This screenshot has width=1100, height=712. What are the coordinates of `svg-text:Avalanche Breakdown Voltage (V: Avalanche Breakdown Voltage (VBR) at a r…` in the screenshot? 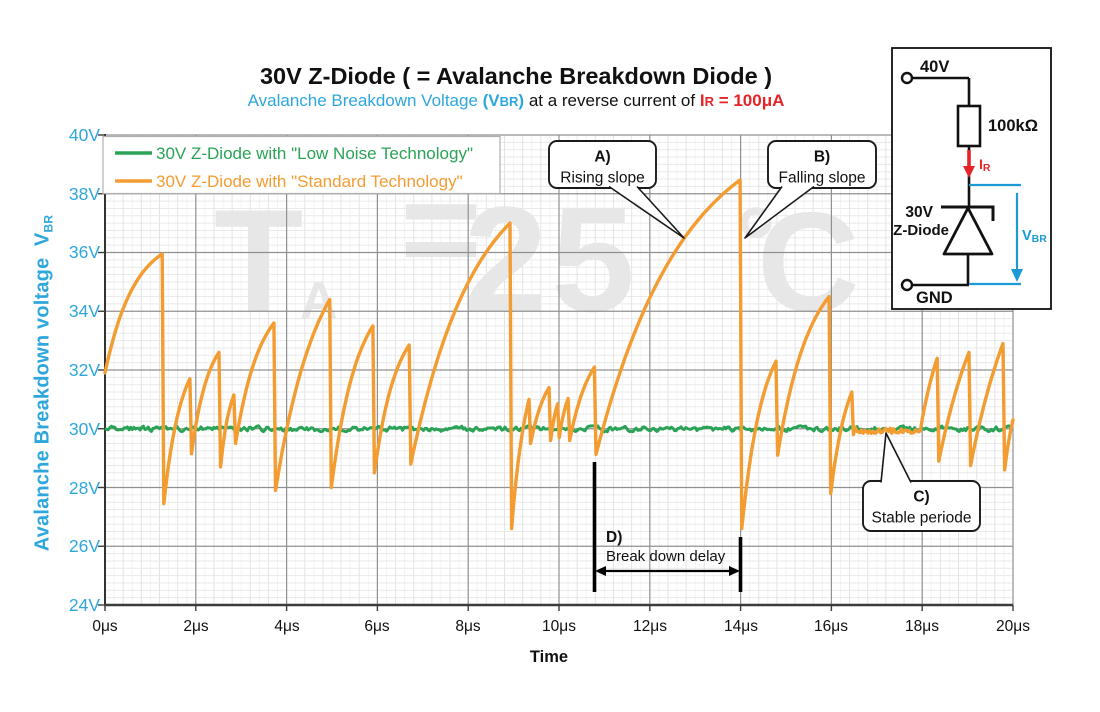 It's located at (516, 100).